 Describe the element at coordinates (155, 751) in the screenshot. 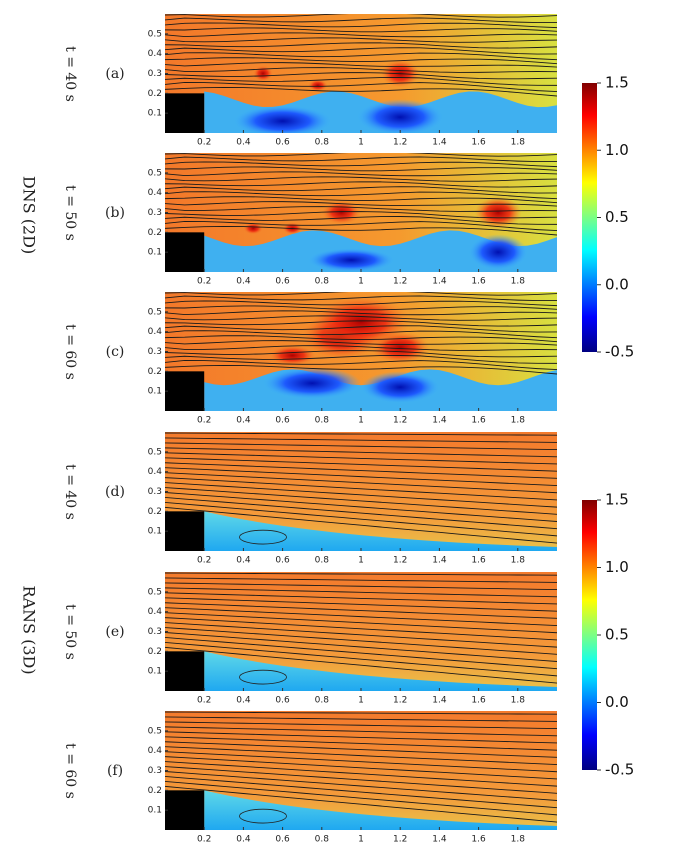

I see `y-tick-label: 0.4` at that location.